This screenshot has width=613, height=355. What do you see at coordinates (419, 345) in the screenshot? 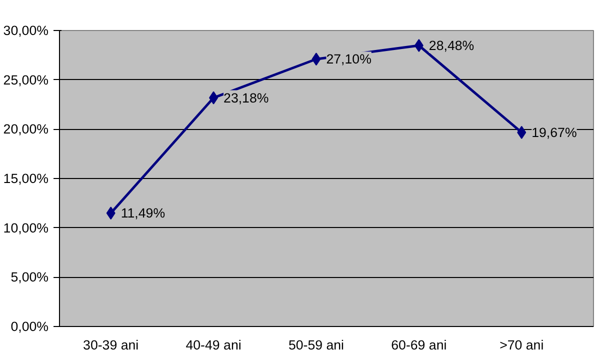
I see `x-tick-label: 60-69 ani` at bounding box center [419, 345].